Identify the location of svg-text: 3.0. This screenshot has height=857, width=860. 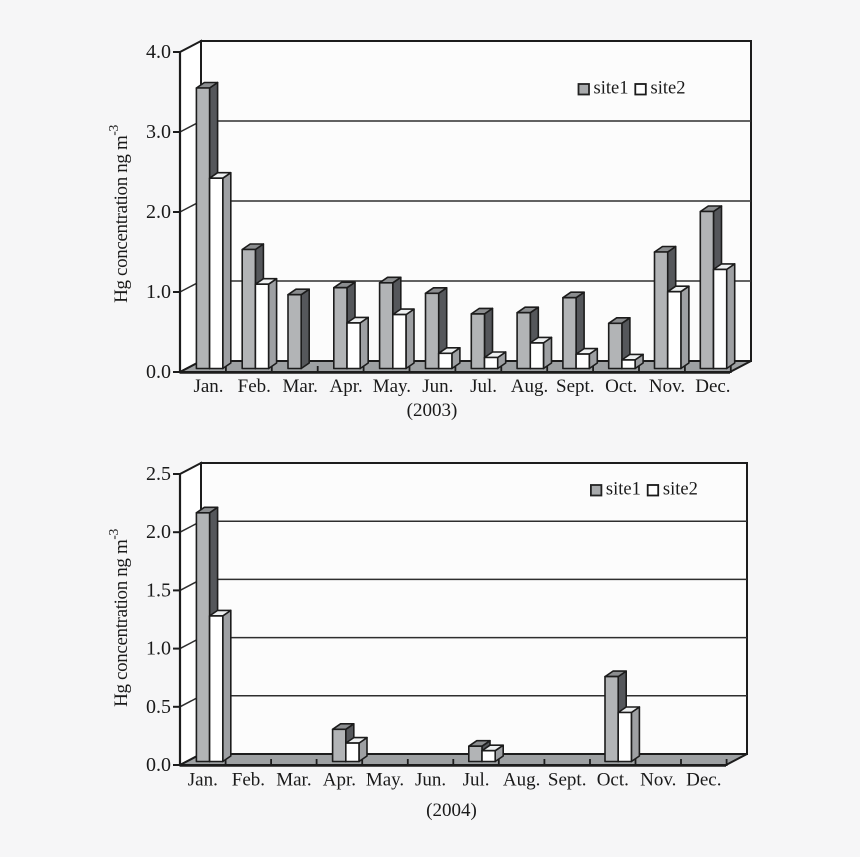
(158, 132).